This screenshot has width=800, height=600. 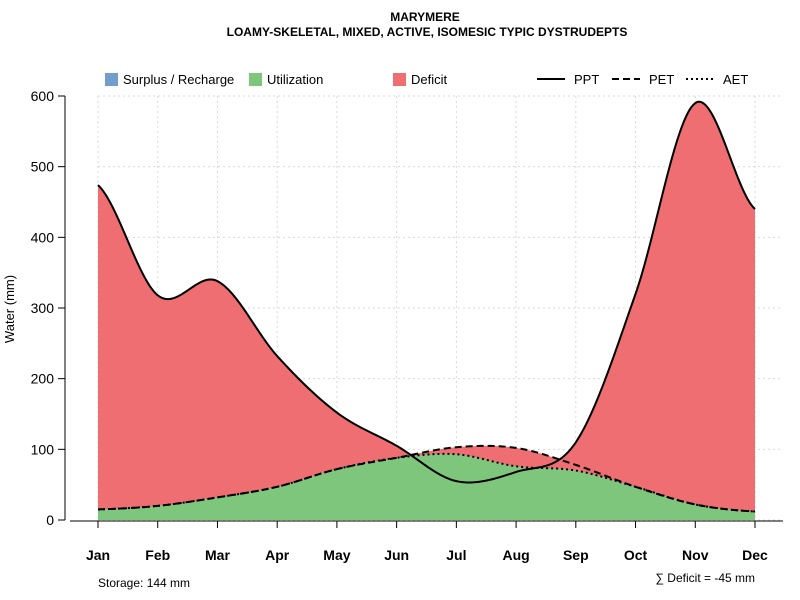 What do you see at coordinates (755, 555) in the screenshot?
I see `x-tick-label: Dec` at bounding box center [755, 555].